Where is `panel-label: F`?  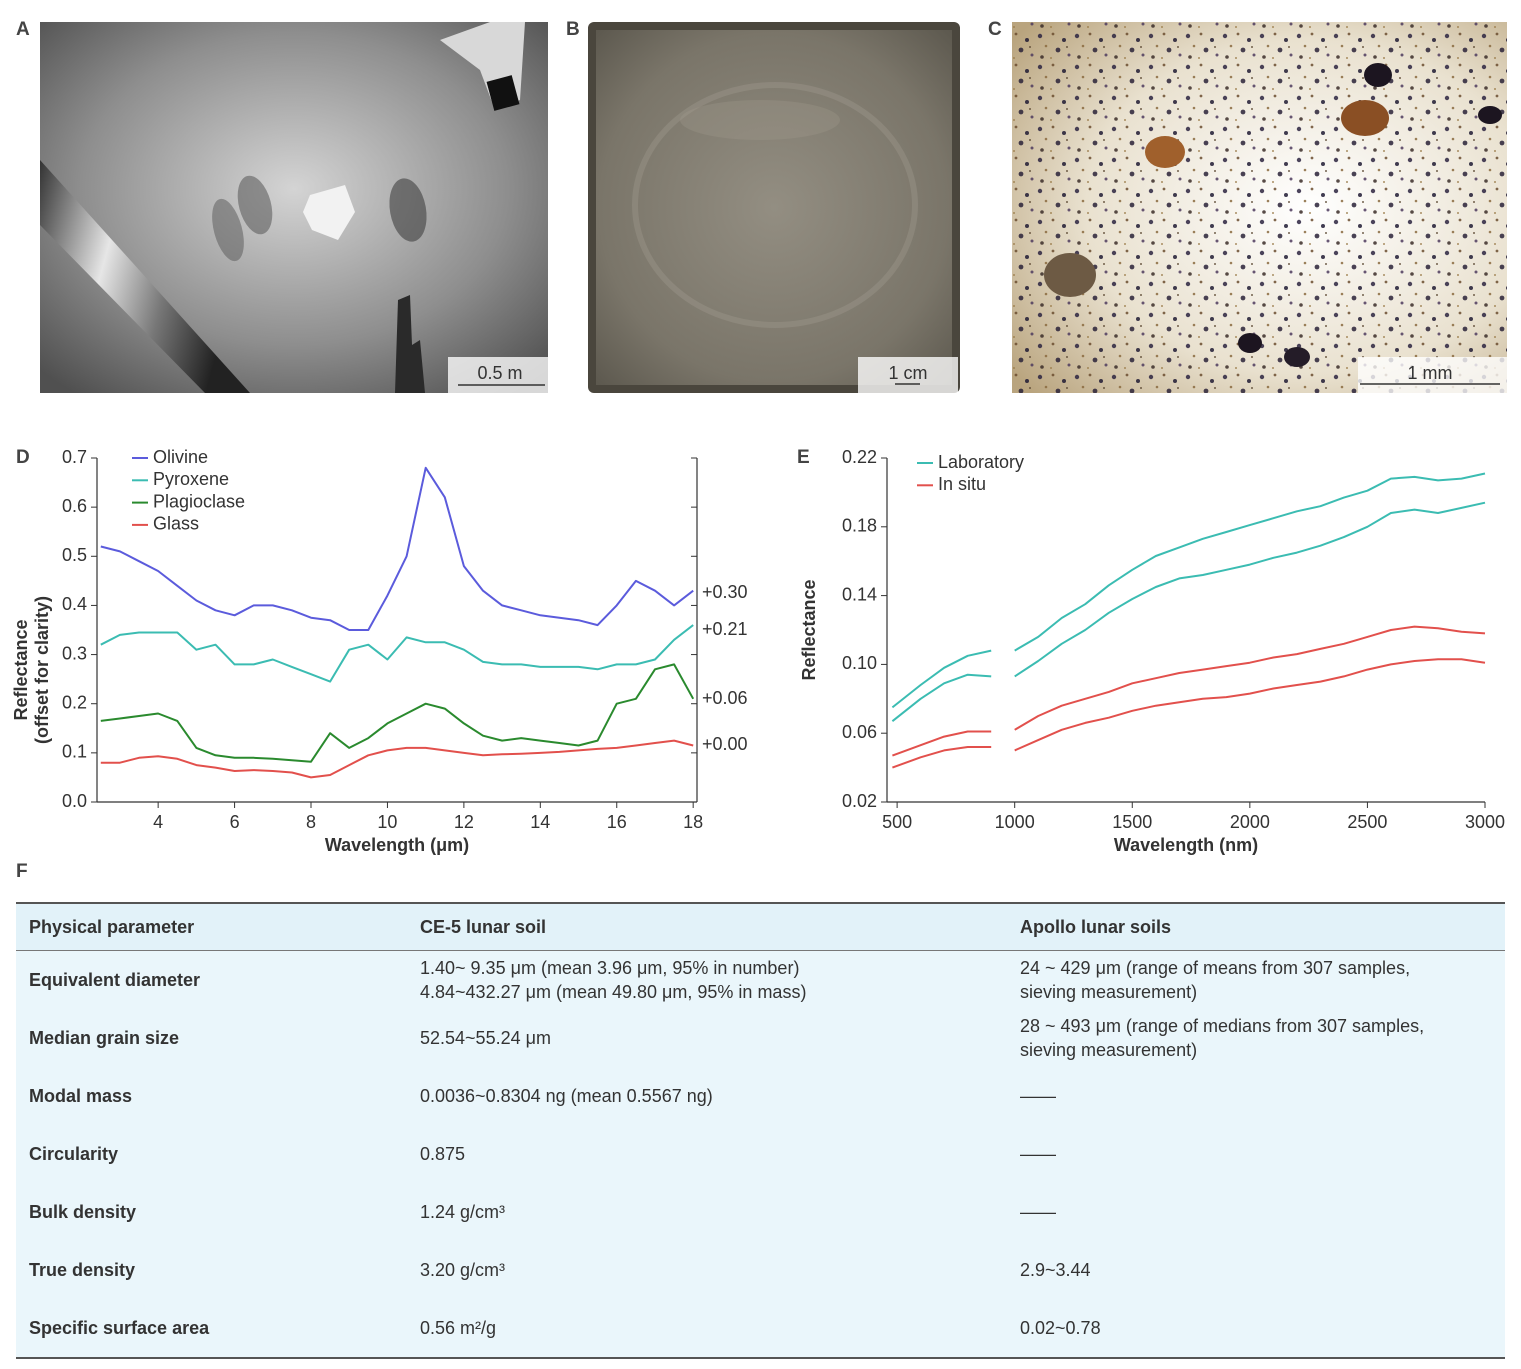 panel-label: F is located at coordinates (22, 871).